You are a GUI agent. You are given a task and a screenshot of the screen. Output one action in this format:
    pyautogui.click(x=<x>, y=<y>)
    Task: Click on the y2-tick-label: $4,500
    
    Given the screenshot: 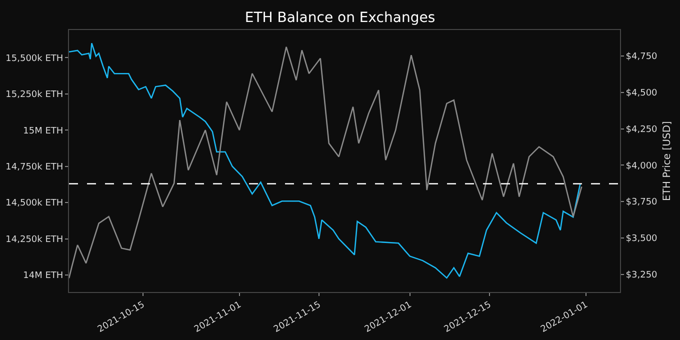 What is the action you would take?
    pyautogui.click(x=642, y=93)
    